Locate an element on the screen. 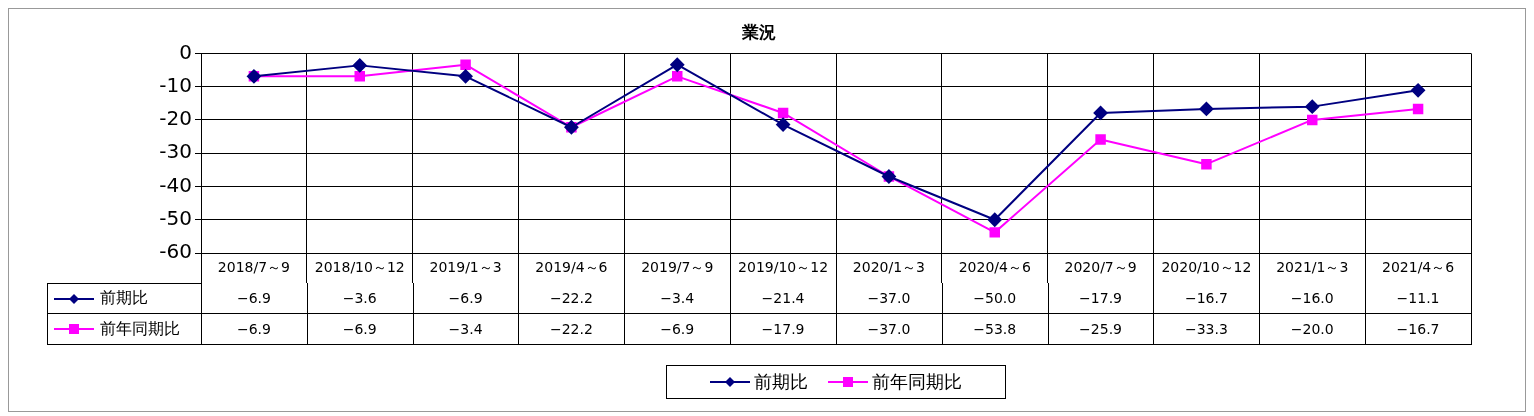 The width and height of the screenshot is (1534, 416). legend-label: 前期比 is located at coordinates (124, 298).